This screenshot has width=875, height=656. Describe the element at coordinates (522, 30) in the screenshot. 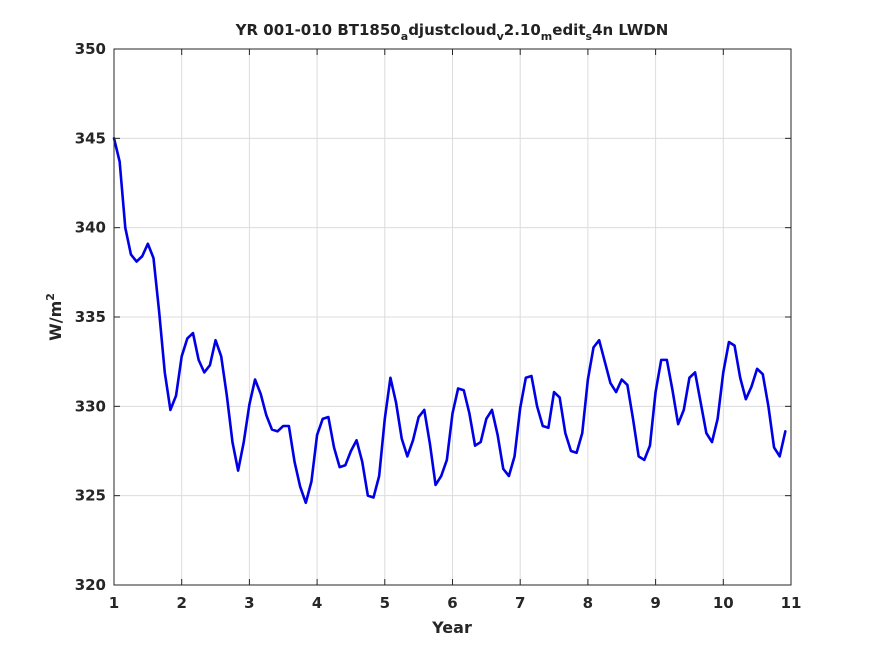

I see `title-segment: 2.10` at that location.